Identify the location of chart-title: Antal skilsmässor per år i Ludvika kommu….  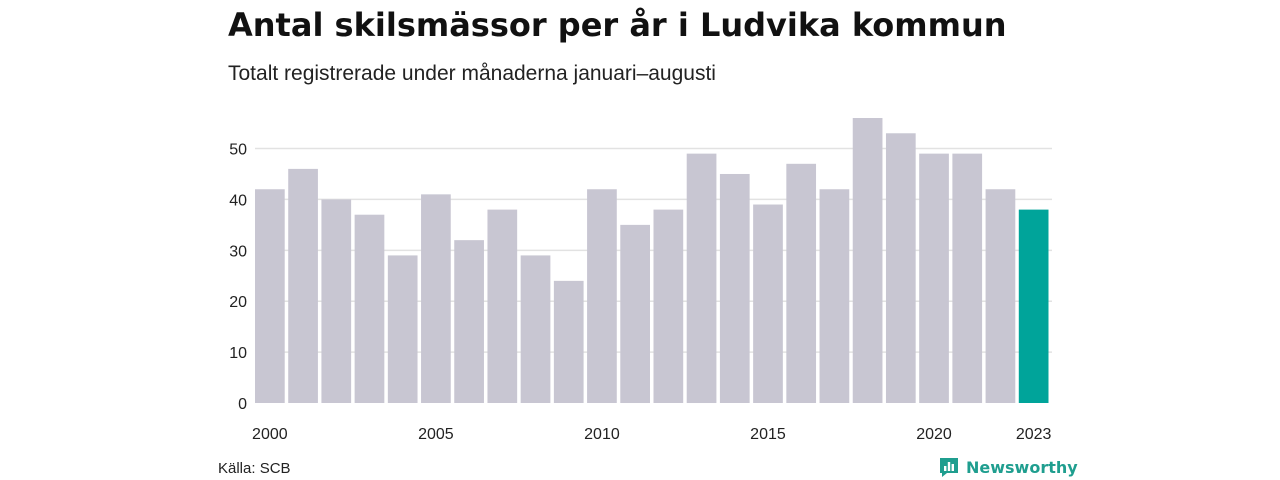
(617, 25).